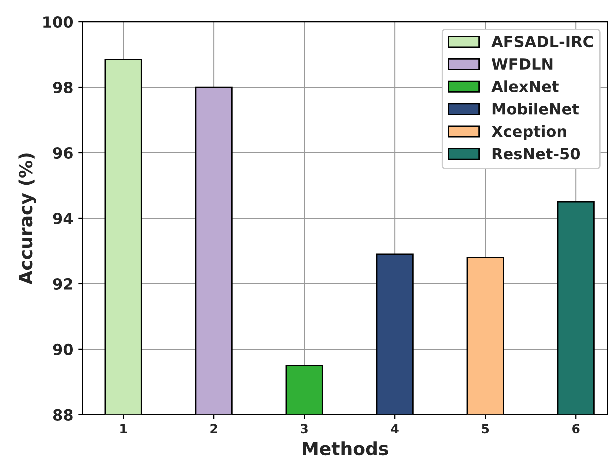 The image size is (609, 459). Describe the element at coordinates (59, 22) in the screenshot. I see `y-tick-label: 100` at that location.